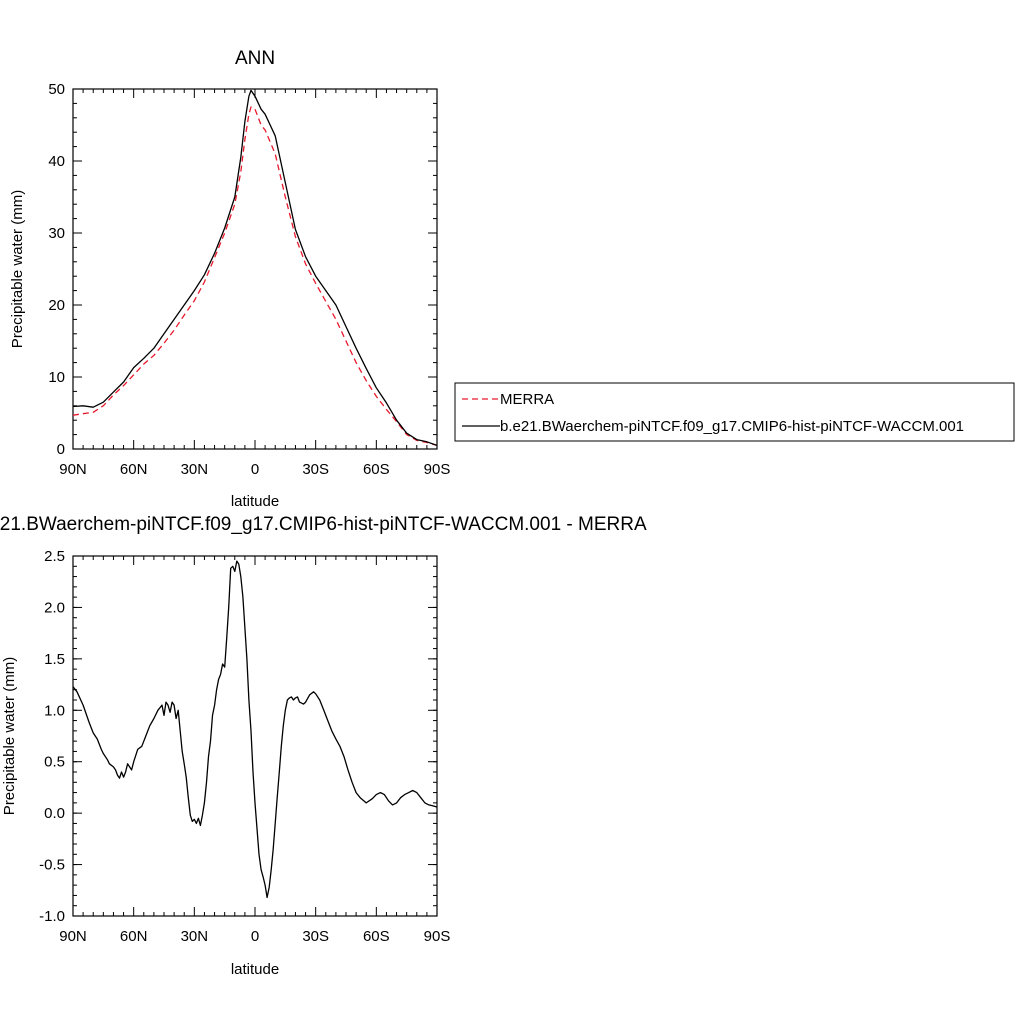 Image resolution: width=1024 pixels, height=1024 pixels. I want to click on legend-box, so click(734, 412).